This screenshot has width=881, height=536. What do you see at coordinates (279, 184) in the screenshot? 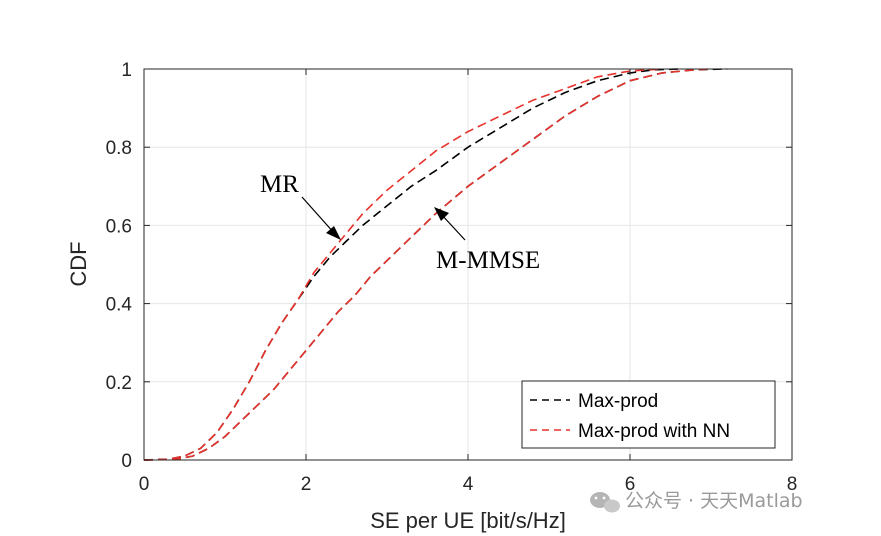
I see `annotation-mr: MR` at bounding box center [279, 184].